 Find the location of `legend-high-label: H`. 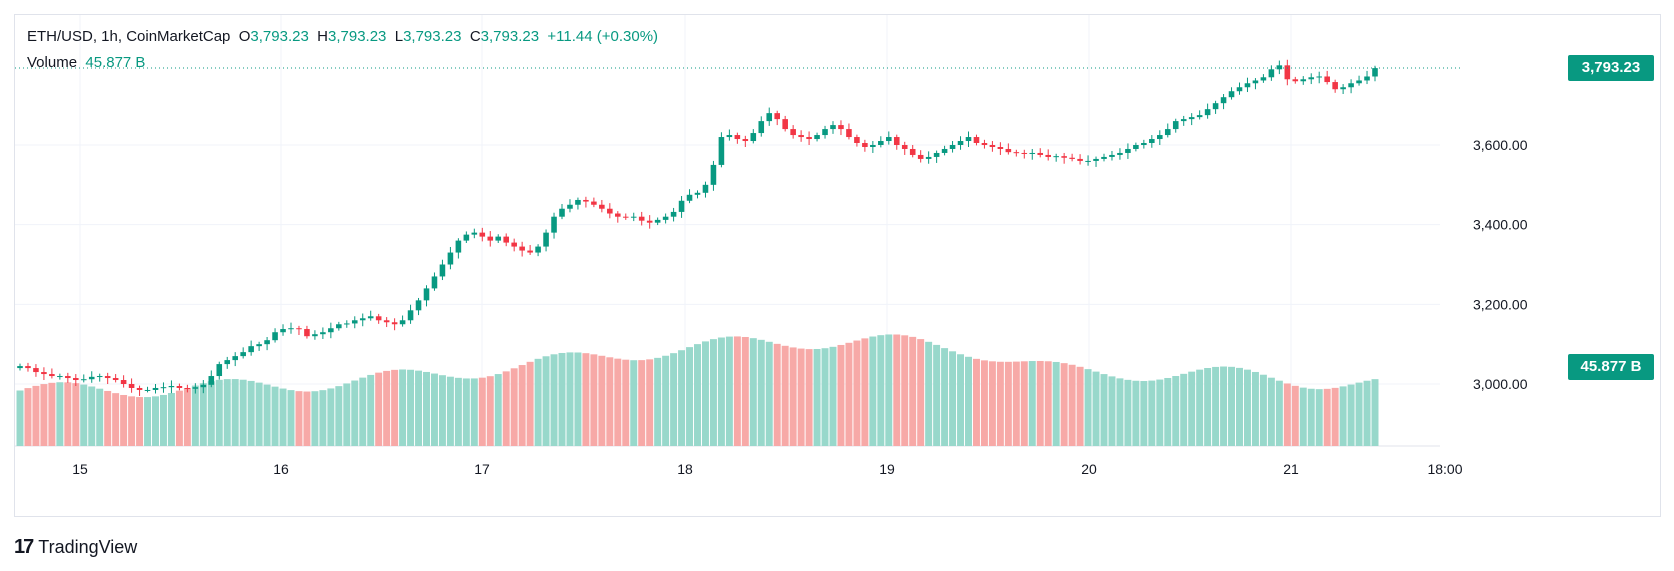

legend-high-label: H is located at coordinates (322, 36).